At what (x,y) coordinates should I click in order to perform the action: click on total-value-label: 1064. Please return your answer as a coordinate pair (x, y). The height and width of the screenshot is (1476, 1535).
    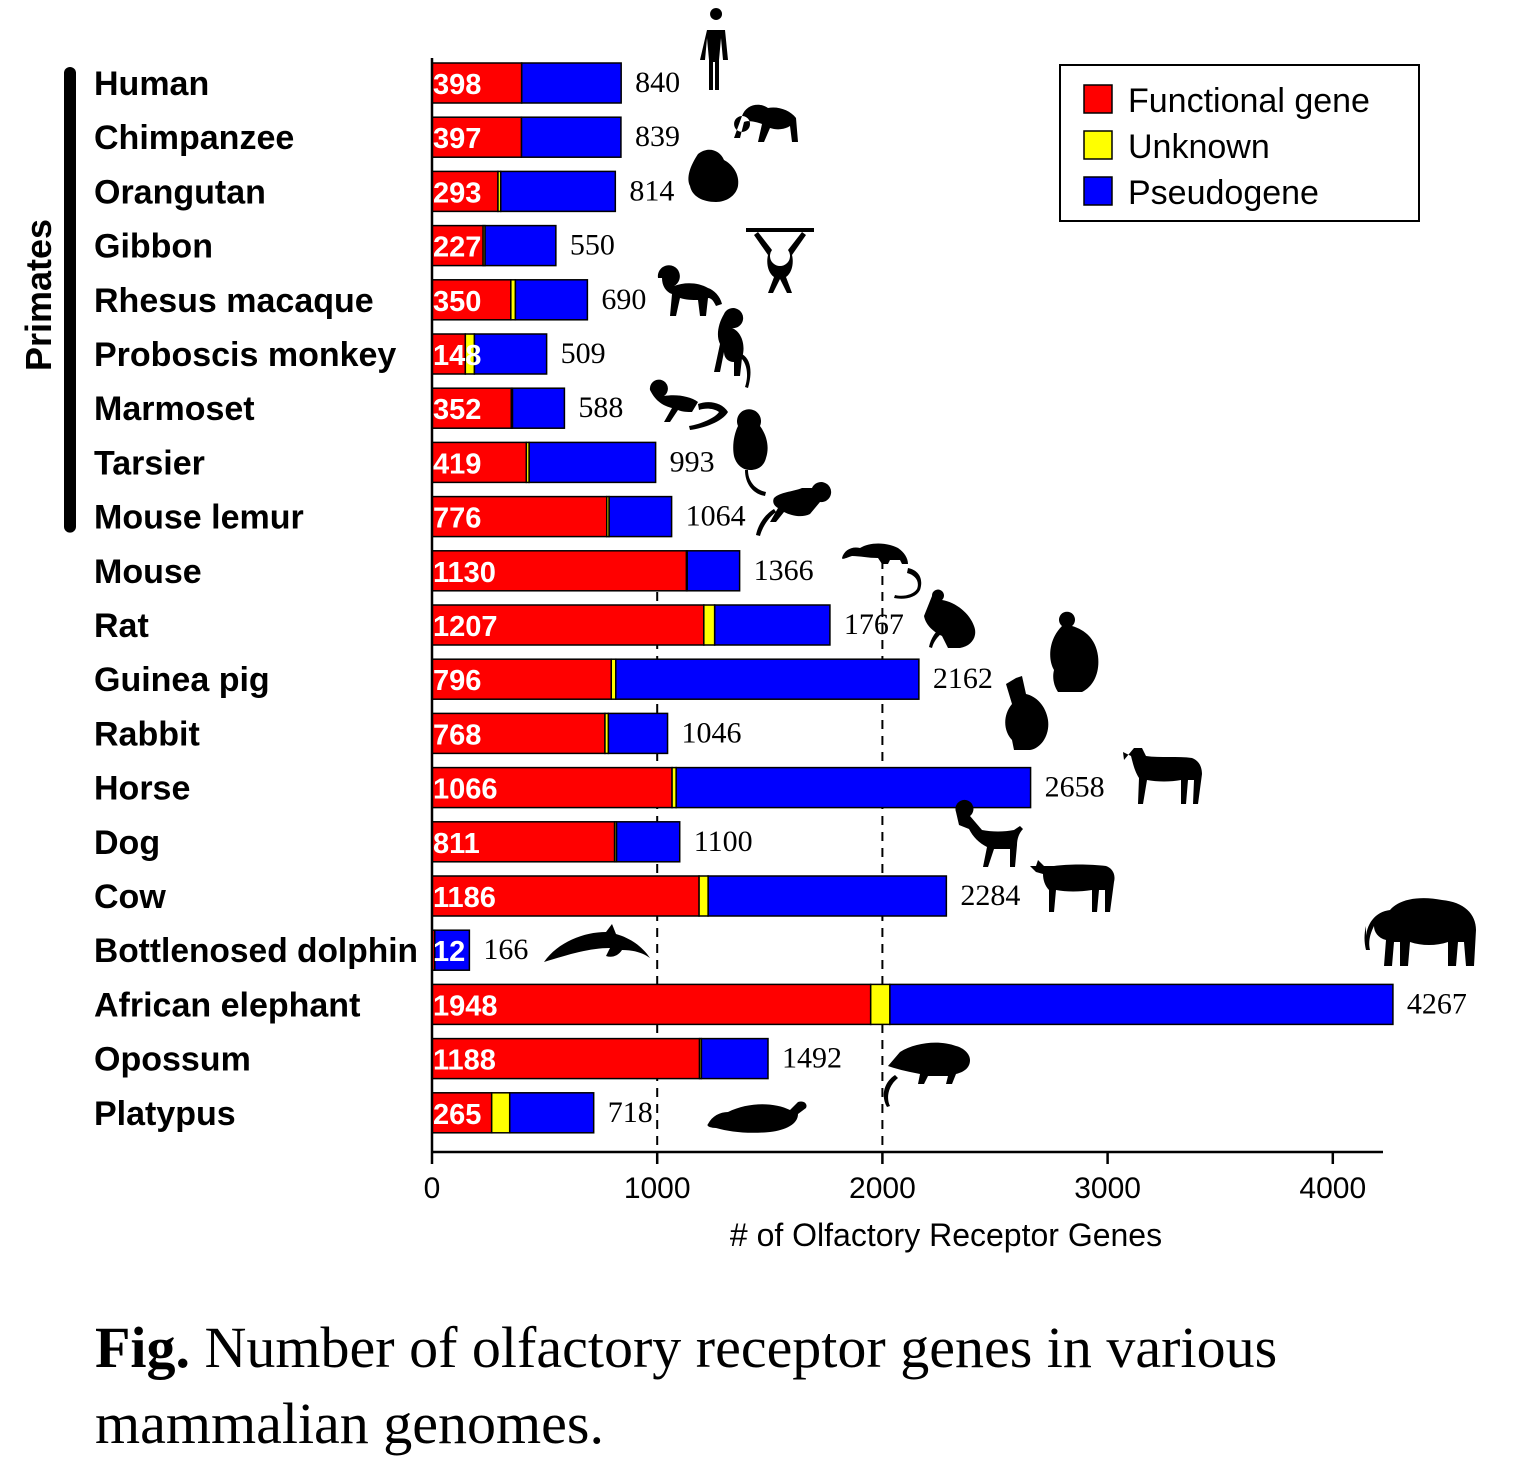
    Looking at the image, I should click on (716, 516).